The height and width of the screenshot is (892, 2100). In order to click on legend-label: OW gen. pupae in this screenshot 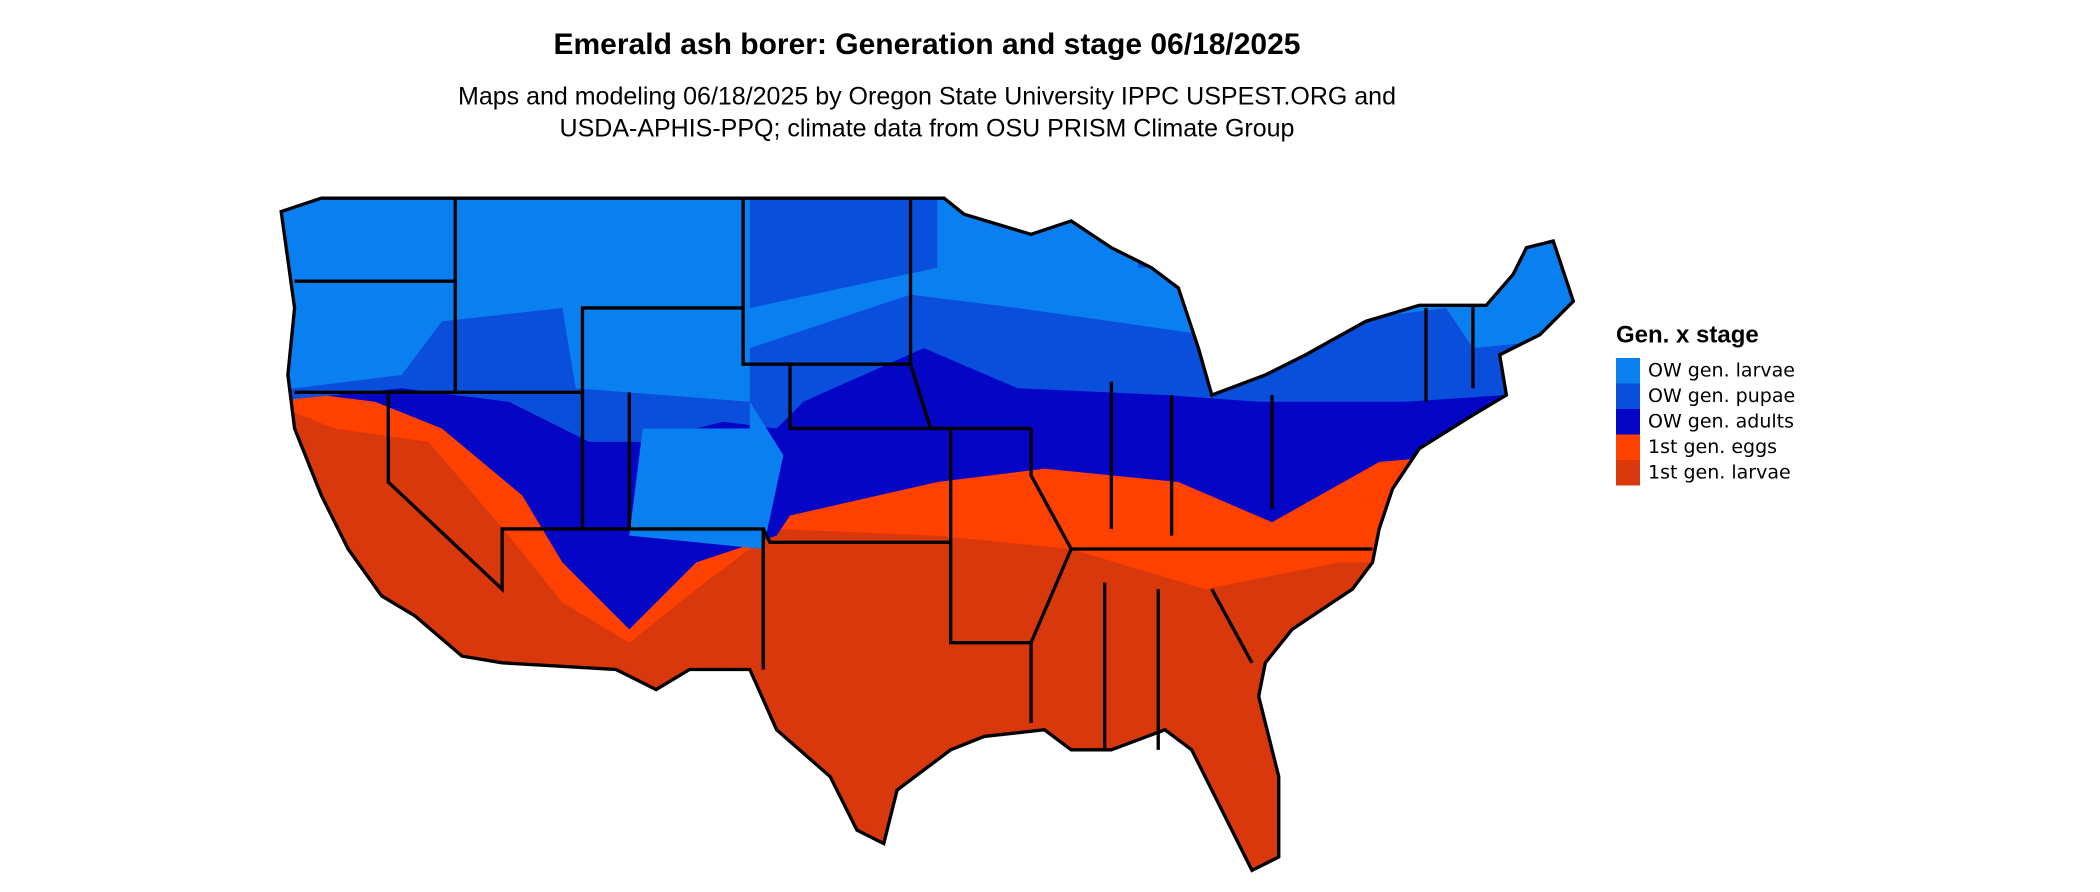, I will do `click(1721, 396)`.